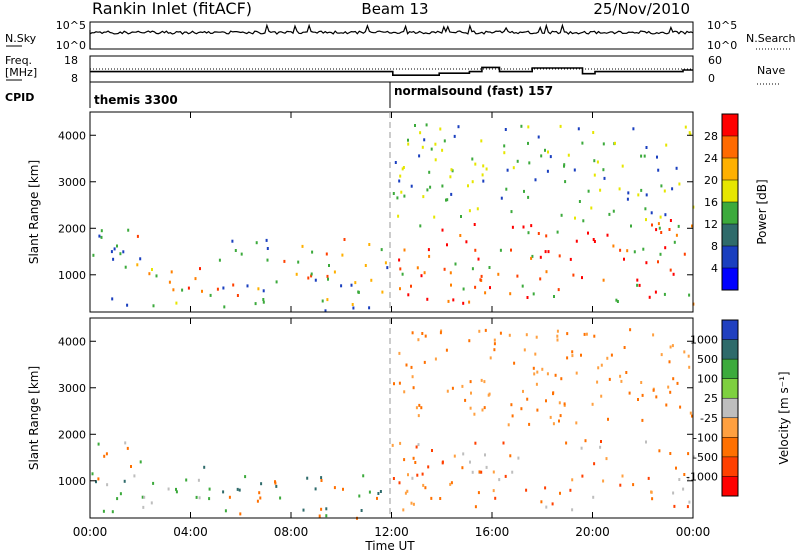 Image resolution: width=800 pixels, height=554 pixels. Describe the element at coordinates (172, 9) in the screenshot. I see `station-title: Rankin Inlet (fitACF)` at that location.